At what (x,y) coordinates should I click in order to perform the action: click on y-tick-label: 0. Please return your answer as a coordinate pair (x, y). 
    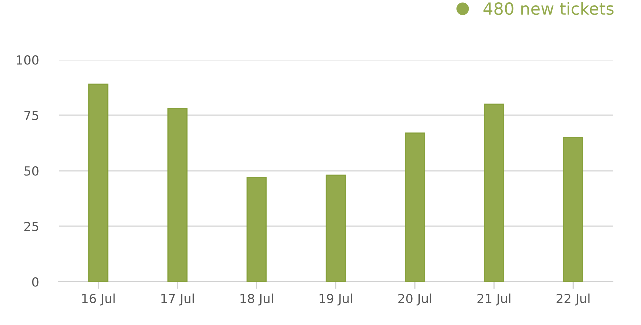
    Looking at the image, I should click on (35, 282).